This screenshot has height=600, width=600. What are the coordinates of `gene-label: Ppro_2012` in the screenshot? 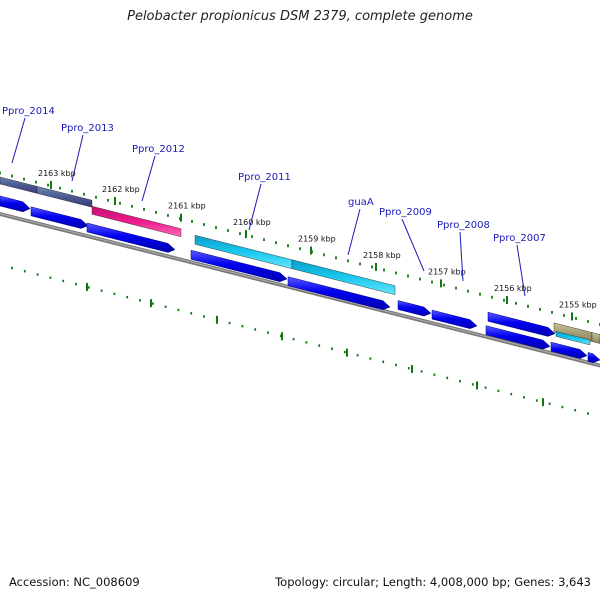 It's located at (158, 149).